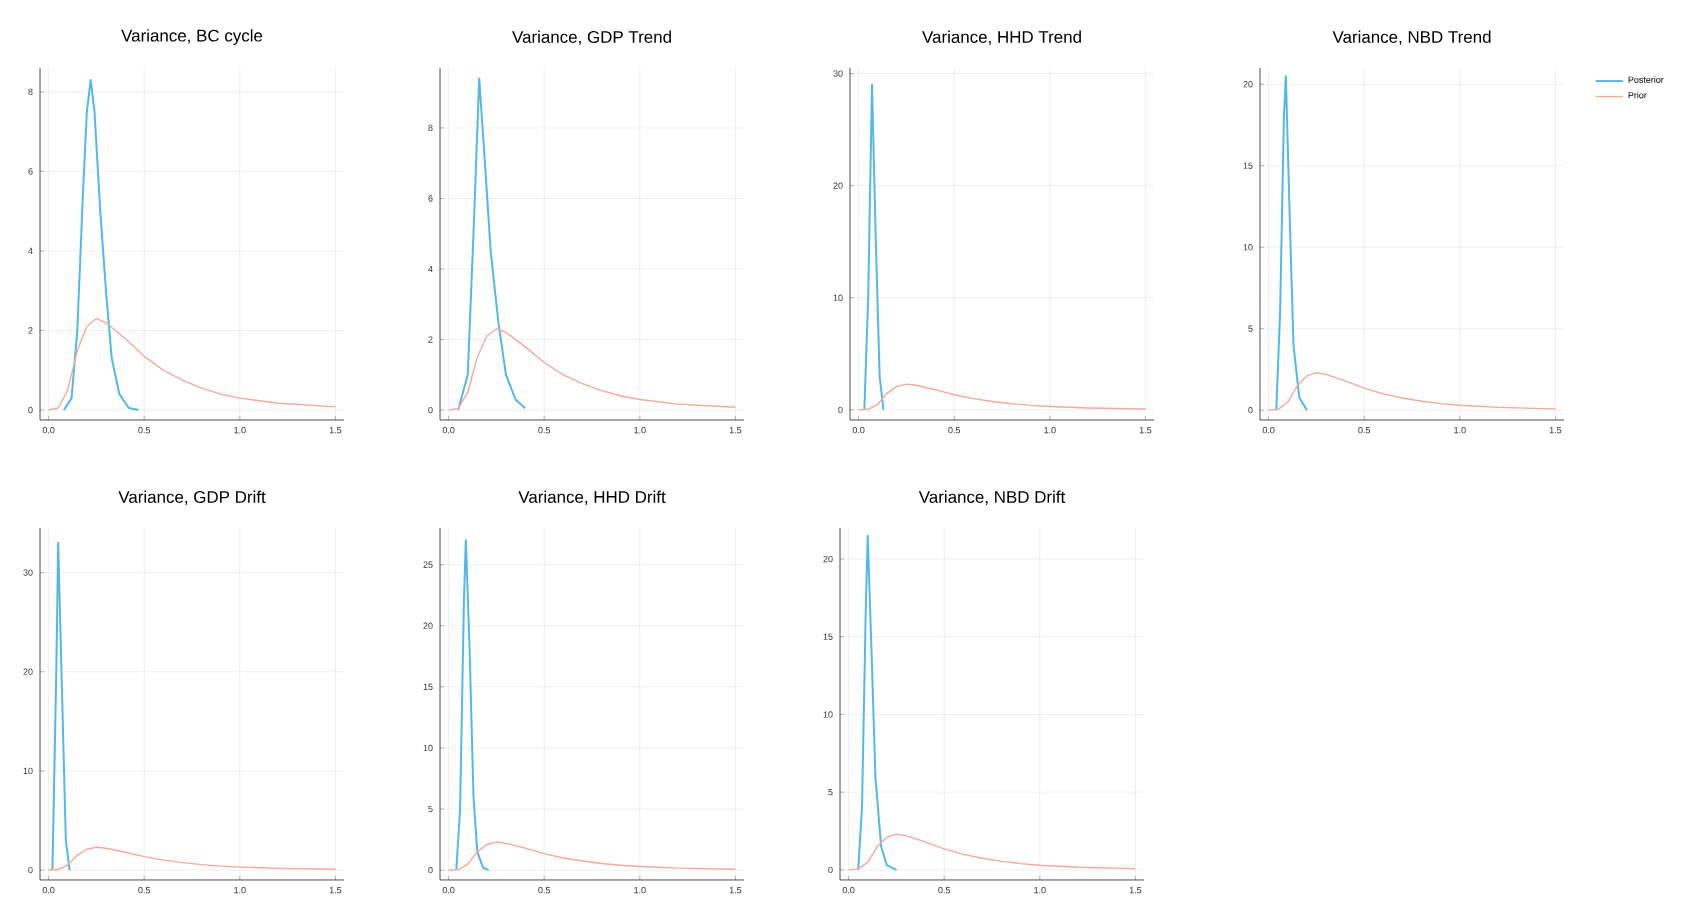 The image size is (1688, 908). What do you see at coordinates (992, 497) in the screenshot?
I see `chart-title: Variance, NBD Drift` at bounding box center [992, 497].